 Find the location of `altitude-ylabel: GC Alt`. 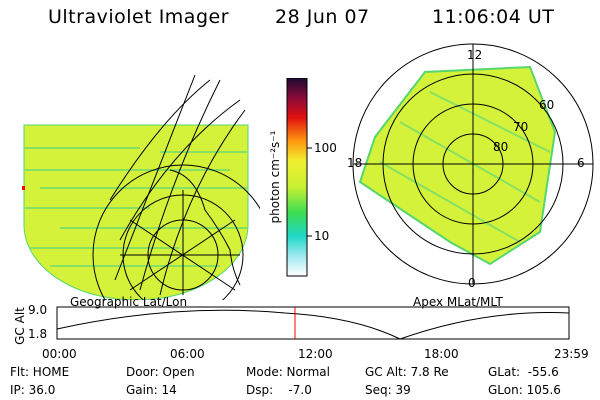

altitude-ylabel: GC Alt is located at coordinates (20, 326).